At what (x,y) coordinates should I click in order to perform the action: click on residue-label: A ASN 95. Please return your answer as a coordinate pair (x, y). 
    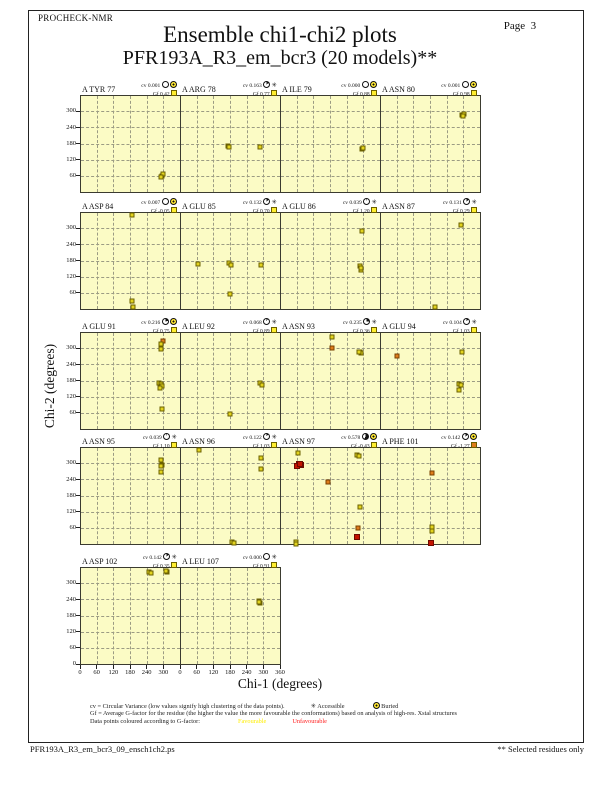
    Looking at the image, I should click on (98, 441).